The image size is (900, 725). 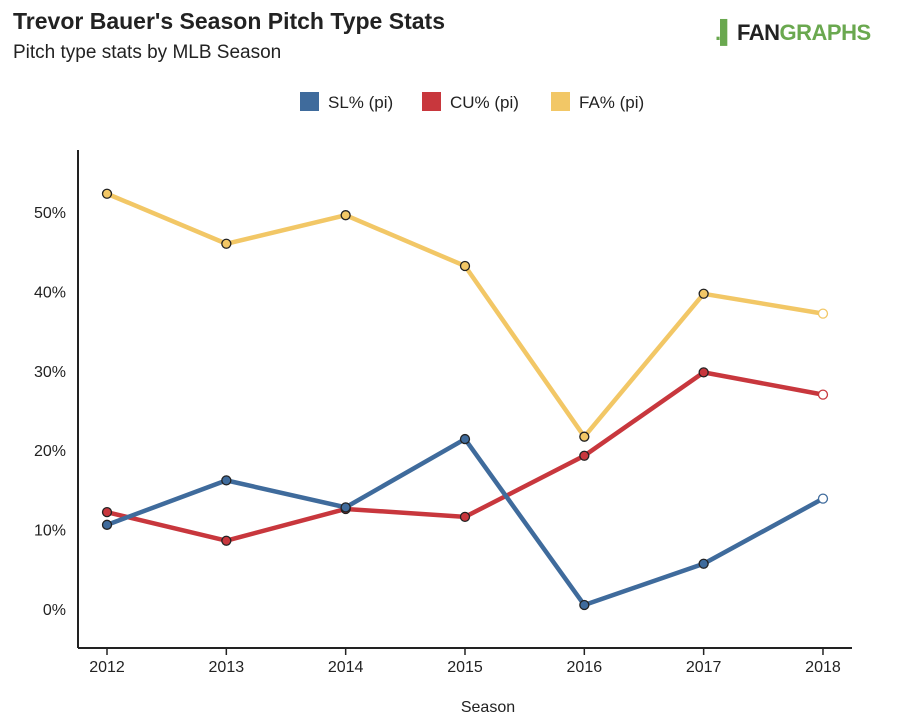 What do you see at coordinates (488, 707) in the screenshot?
I see `x-axis-label: Season` at bounding box center [488, 707].